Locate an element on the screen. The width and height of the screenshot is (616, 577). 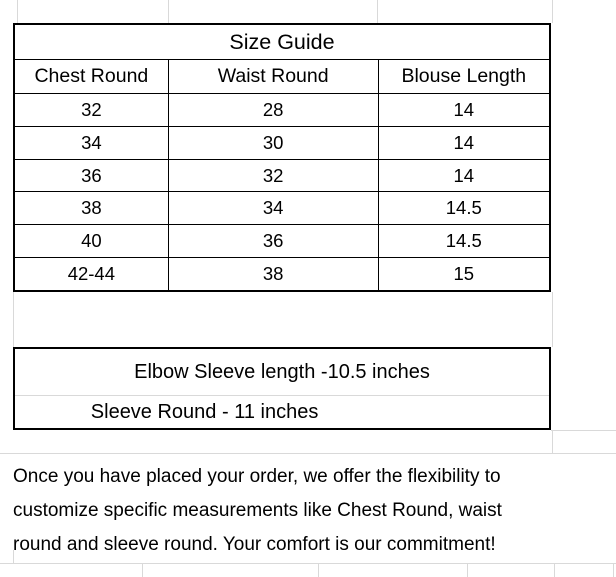
column-header-blouse-length: Blouse Length is located at coordinates (463, 76).